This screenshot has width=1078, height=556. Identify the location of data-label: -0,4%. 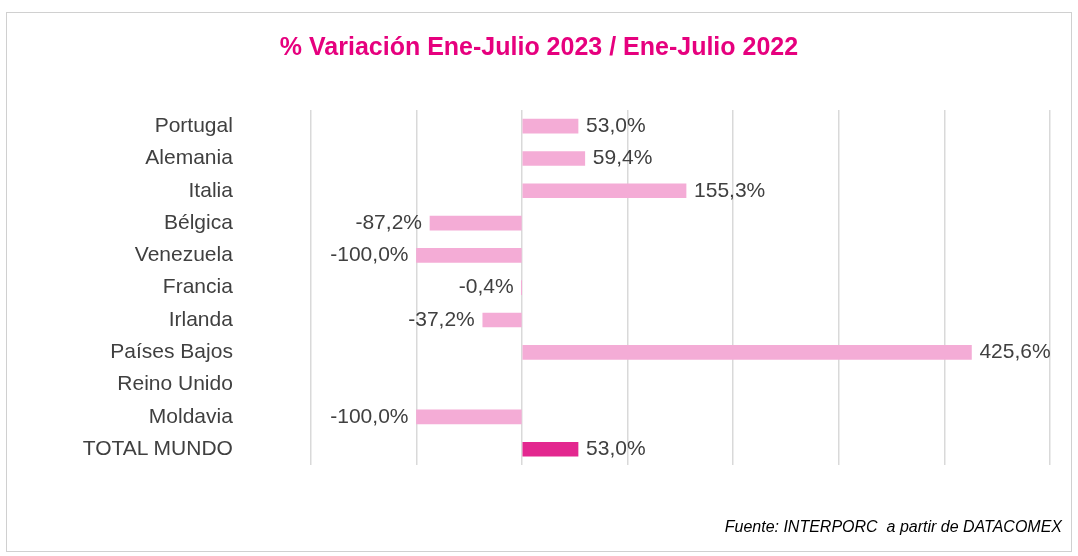
(486, 286).